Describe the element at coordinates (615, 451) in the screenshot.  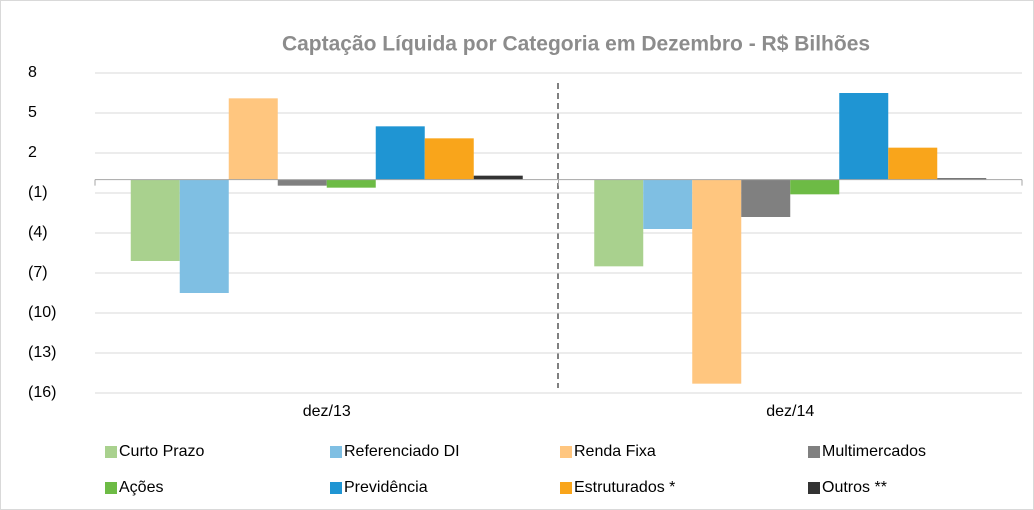
I see `legend-label: Renda Fixa` at that location.